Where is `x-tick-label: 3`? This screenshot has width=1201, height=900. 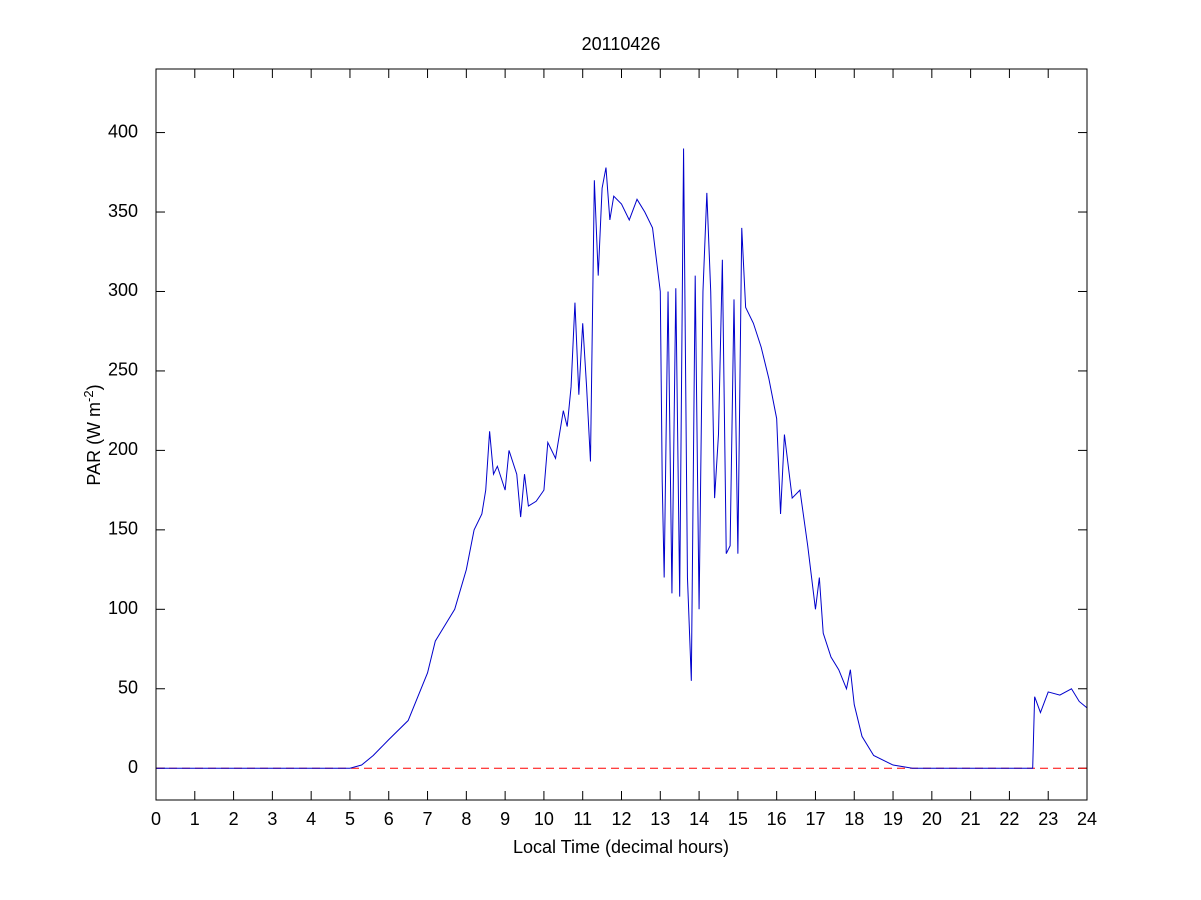
x-tick-label: 3 is located at coordinates (272, 819).